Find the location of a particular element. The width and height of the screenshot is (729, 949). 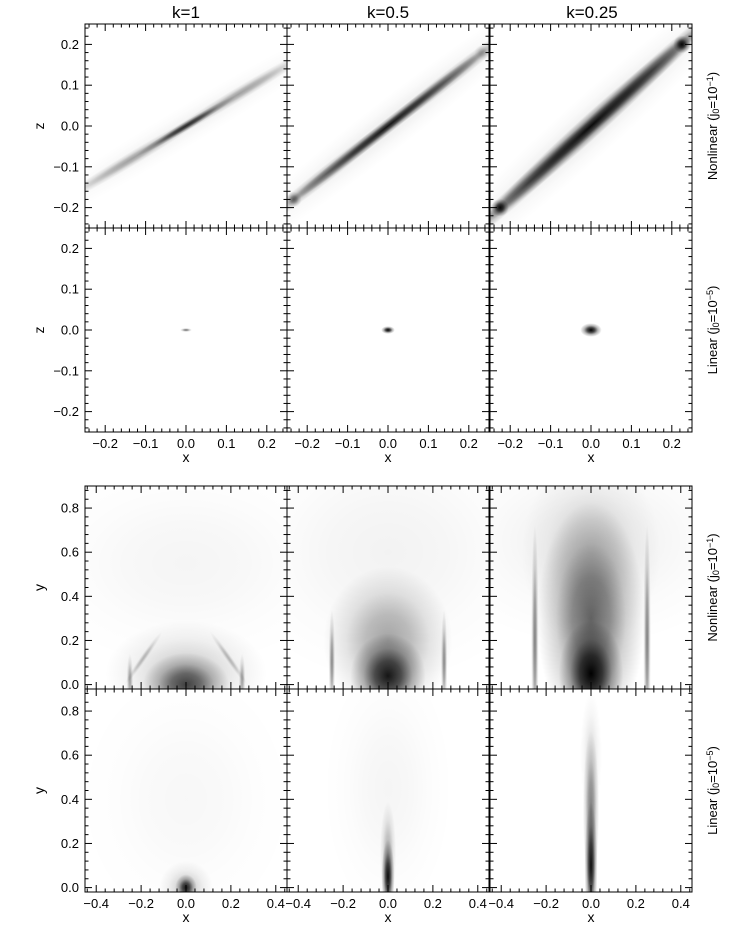

heatmap-panel: −0.2 −0.1 0.0 0.1 0.2 x is located at coordinates (388, 346).